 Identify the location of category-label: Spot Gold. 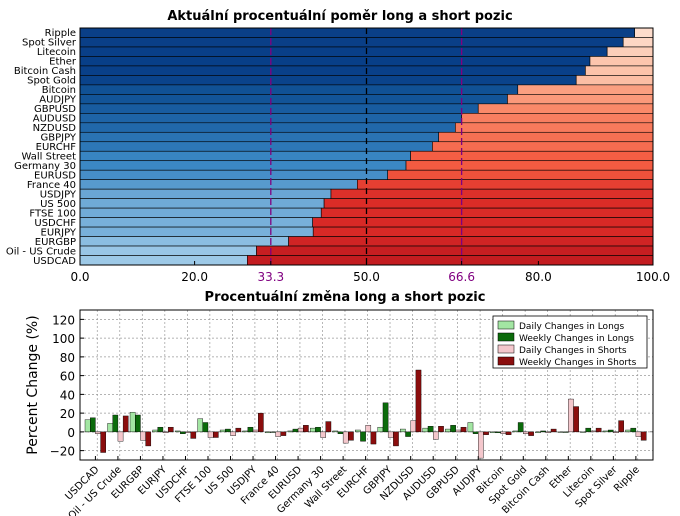
(51, 81).